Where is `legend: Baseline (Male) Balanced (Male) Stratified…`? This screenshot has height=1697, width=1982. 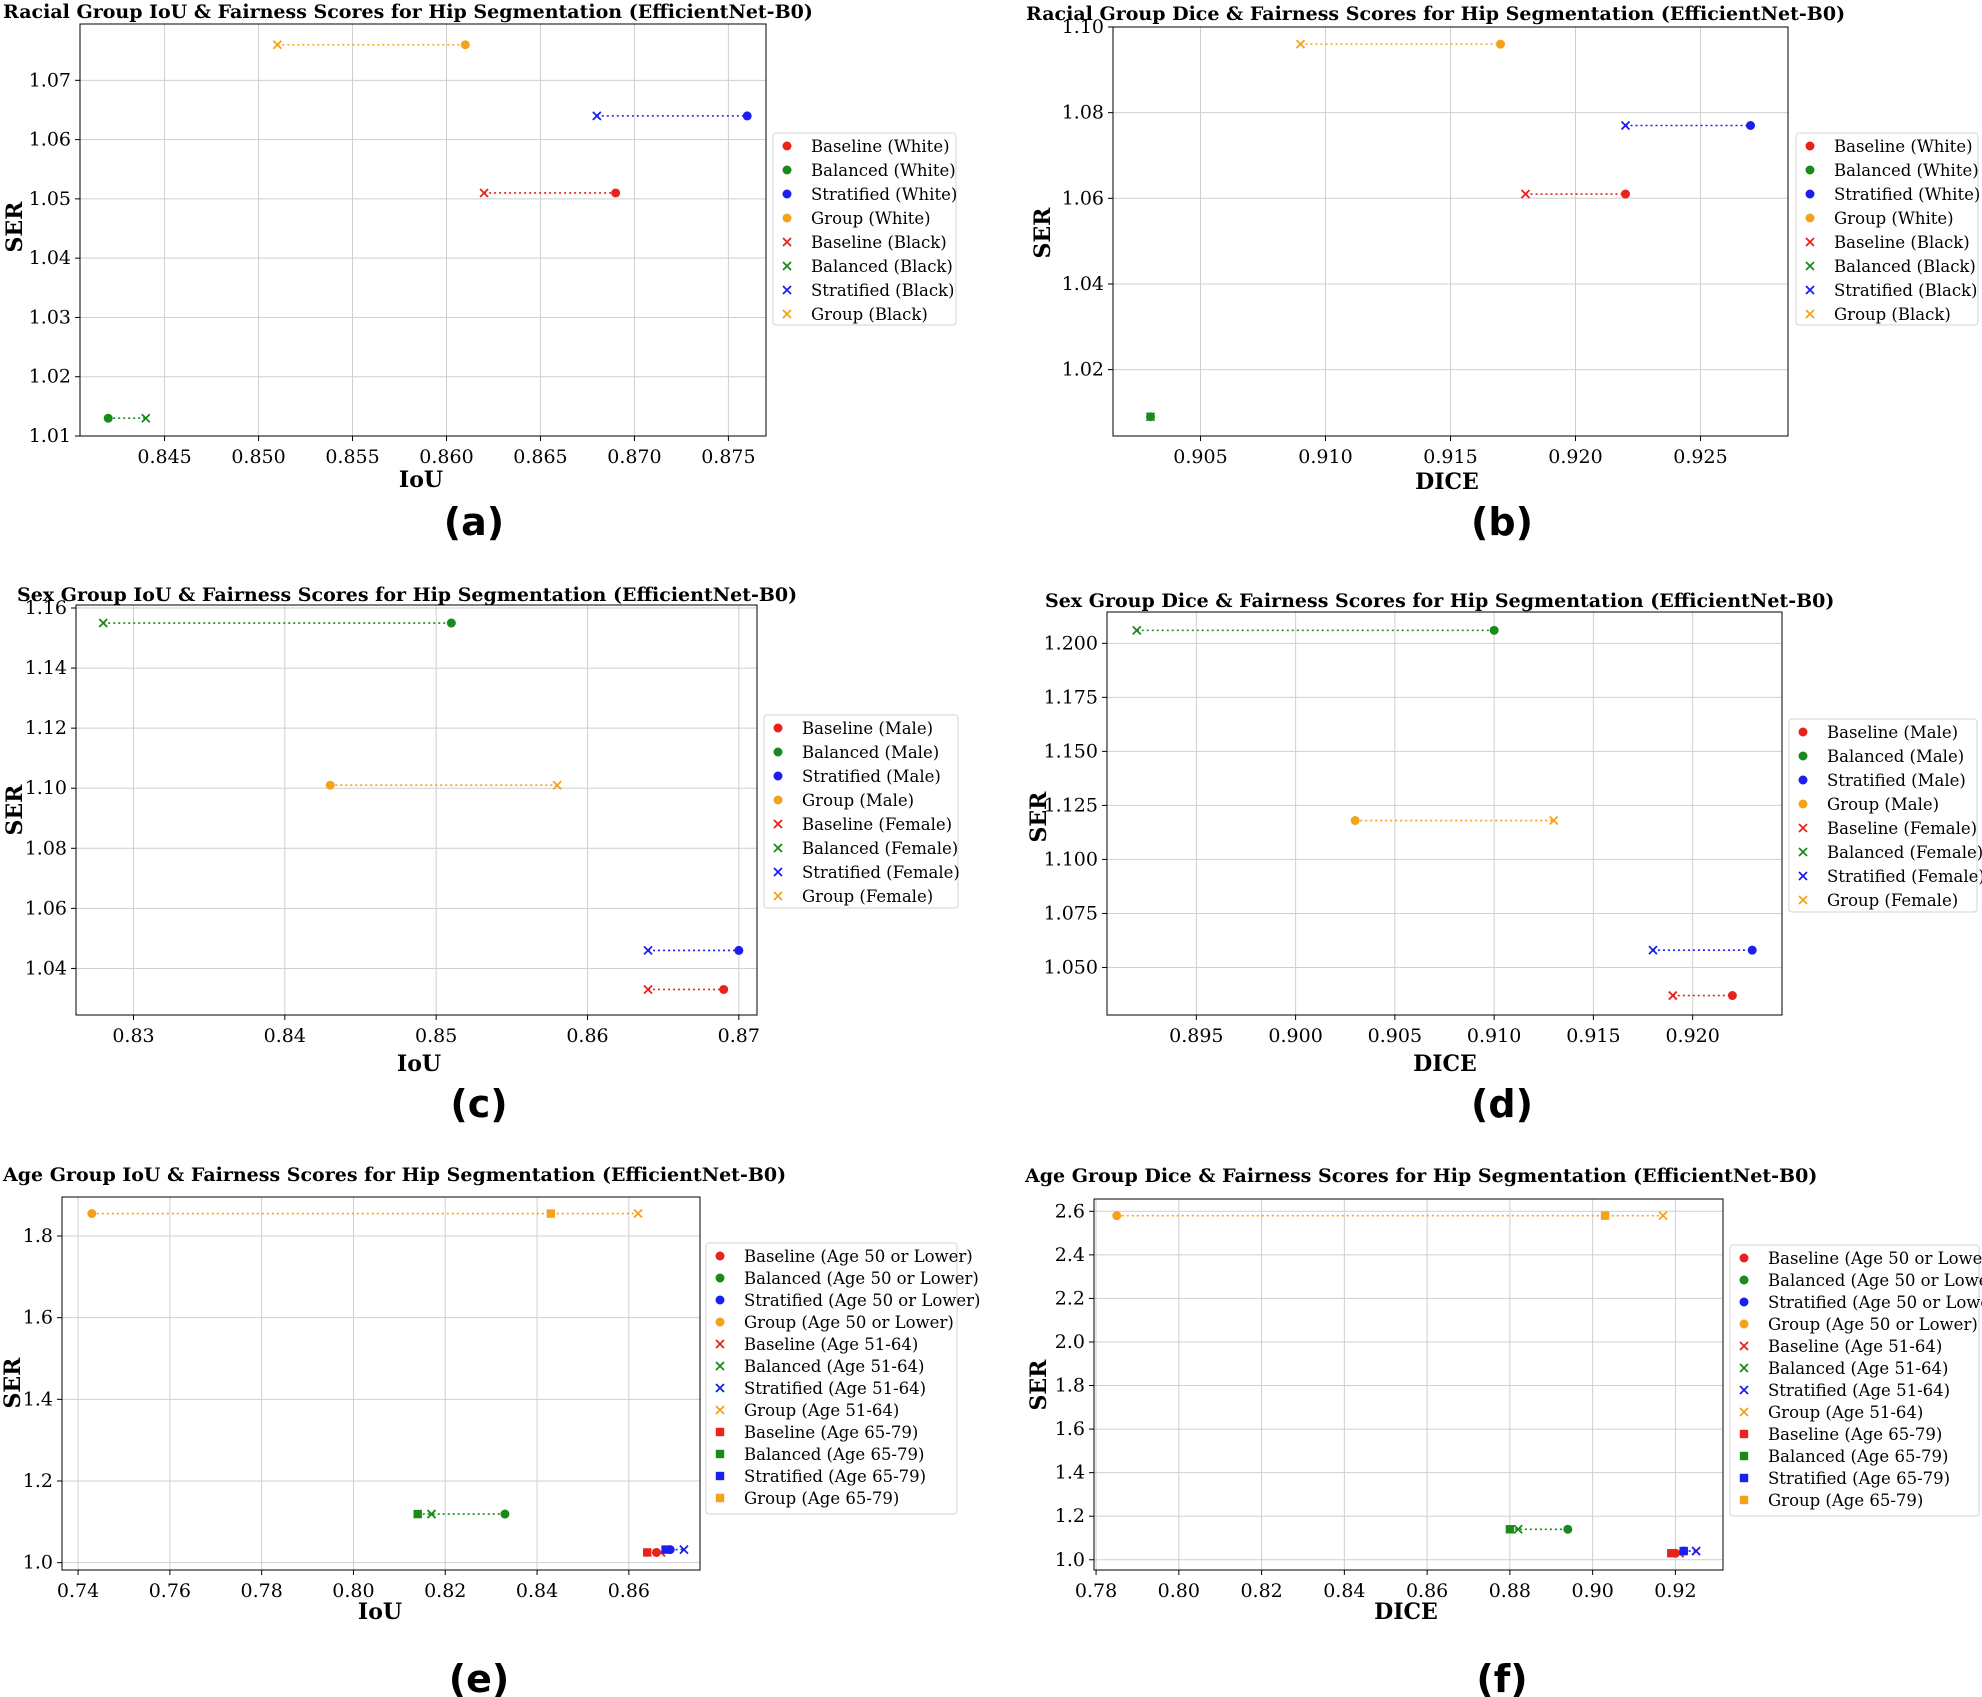 legend: Baseline (Male) Balanced (Male) Stratified… is located at coordinates (1885, 815).